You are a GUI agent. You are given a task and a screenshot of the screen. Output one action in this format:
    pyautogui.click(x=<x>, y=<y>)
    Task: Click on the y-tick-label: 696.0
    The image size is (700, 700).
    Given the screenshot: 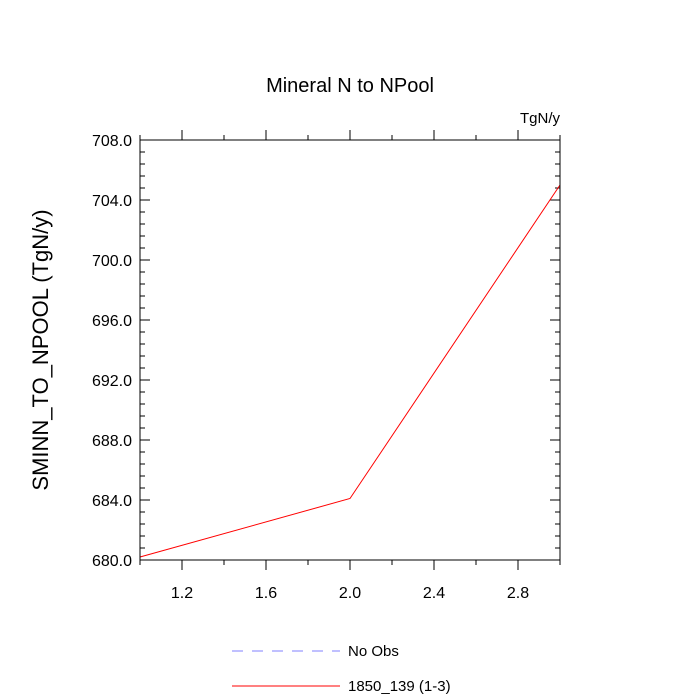 What is the action you would take?
    pyautogui.click(x=112, y=321)
    